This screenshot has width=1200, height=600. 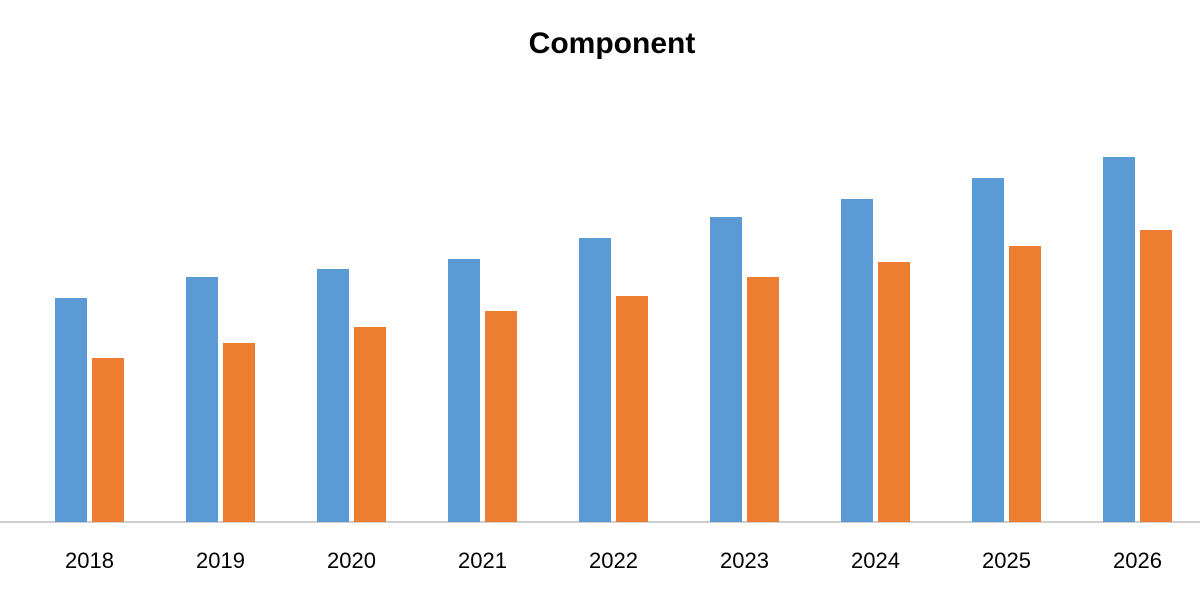 What do you see at coordinates (351, 560) in the screenshot?
I see `x-tick-label: 2020` at bounding box center [351, 560].